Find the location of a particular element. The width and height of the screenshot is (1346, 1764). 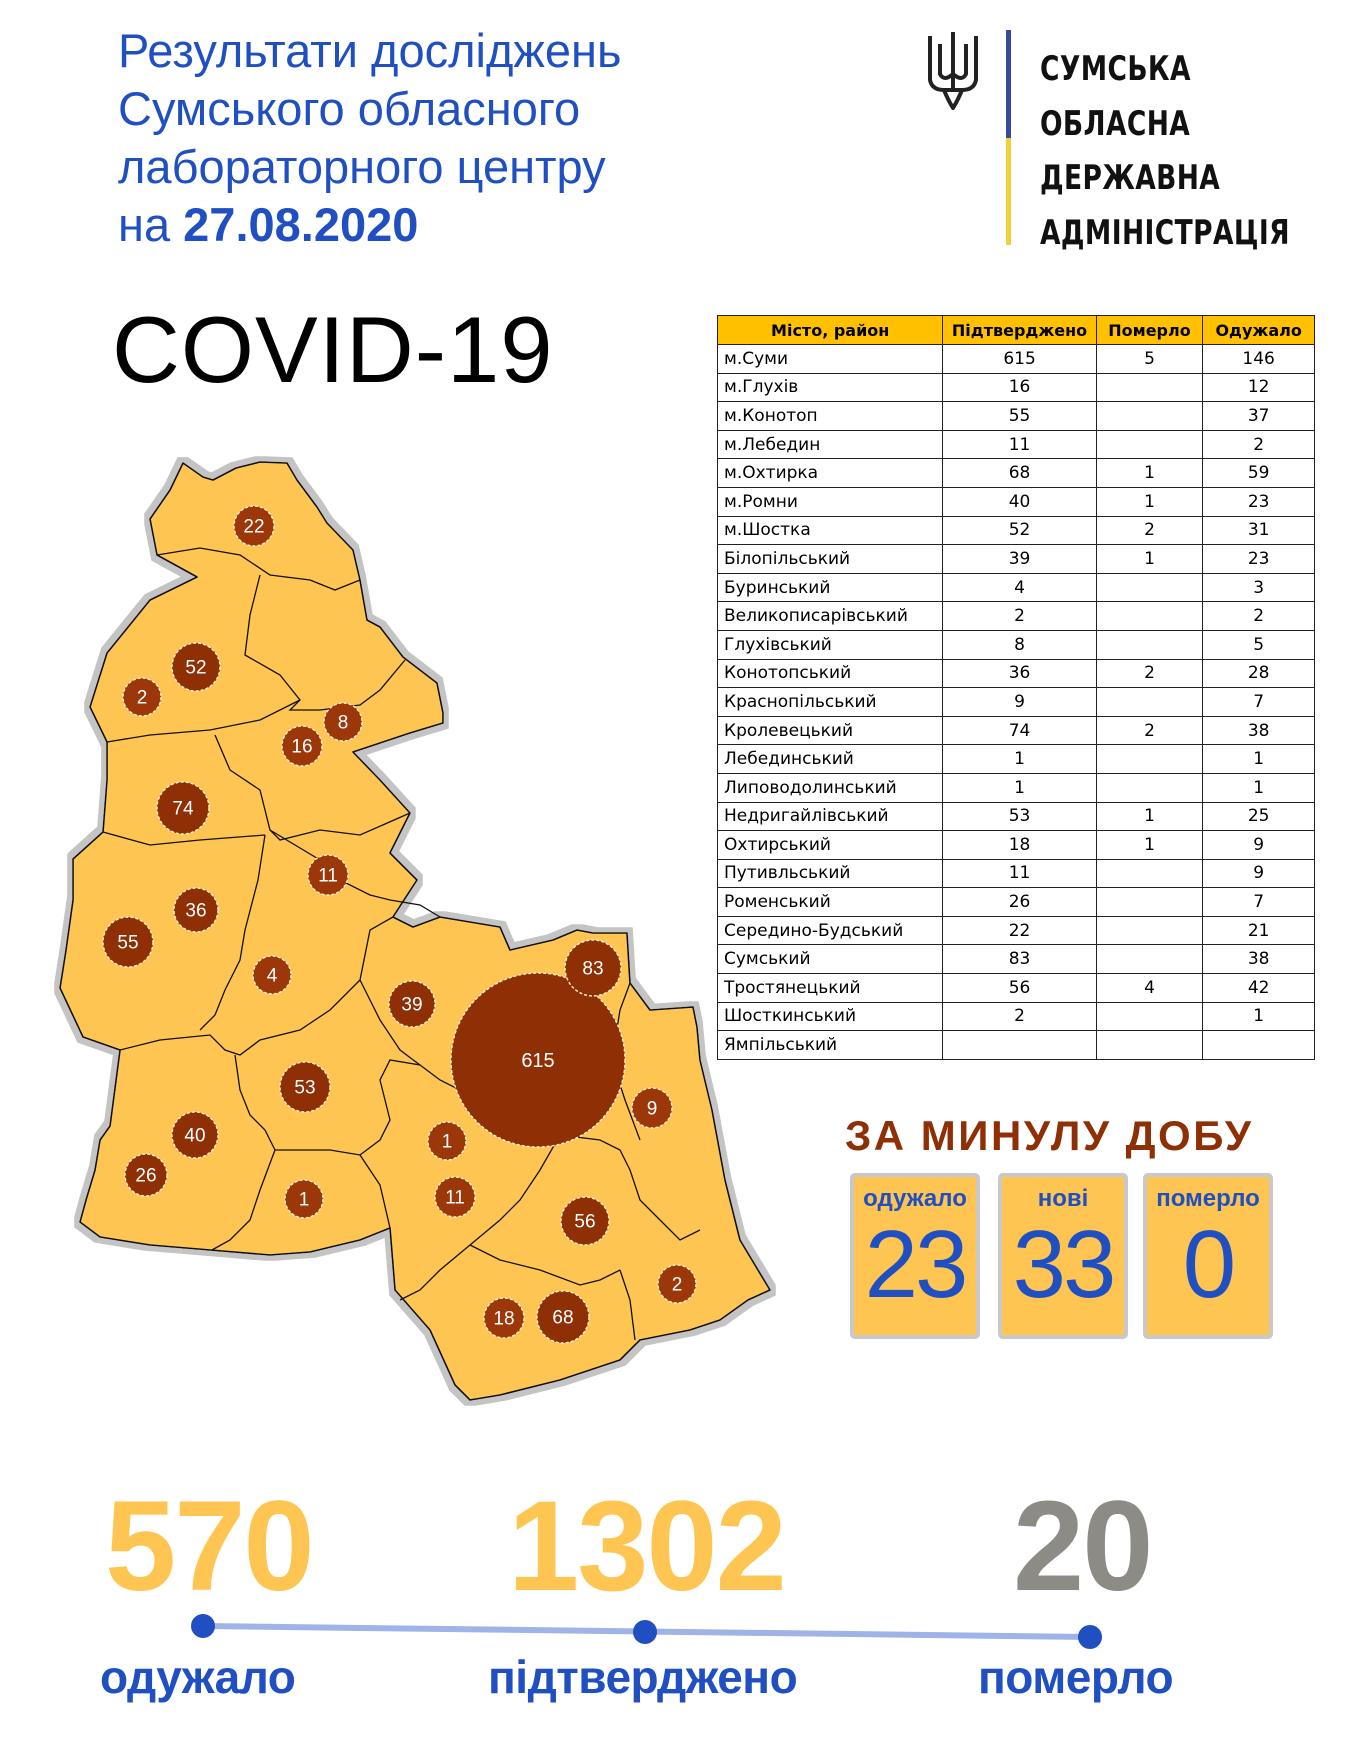

cell-city: Кролевецький is located at coordinates (830, 730).